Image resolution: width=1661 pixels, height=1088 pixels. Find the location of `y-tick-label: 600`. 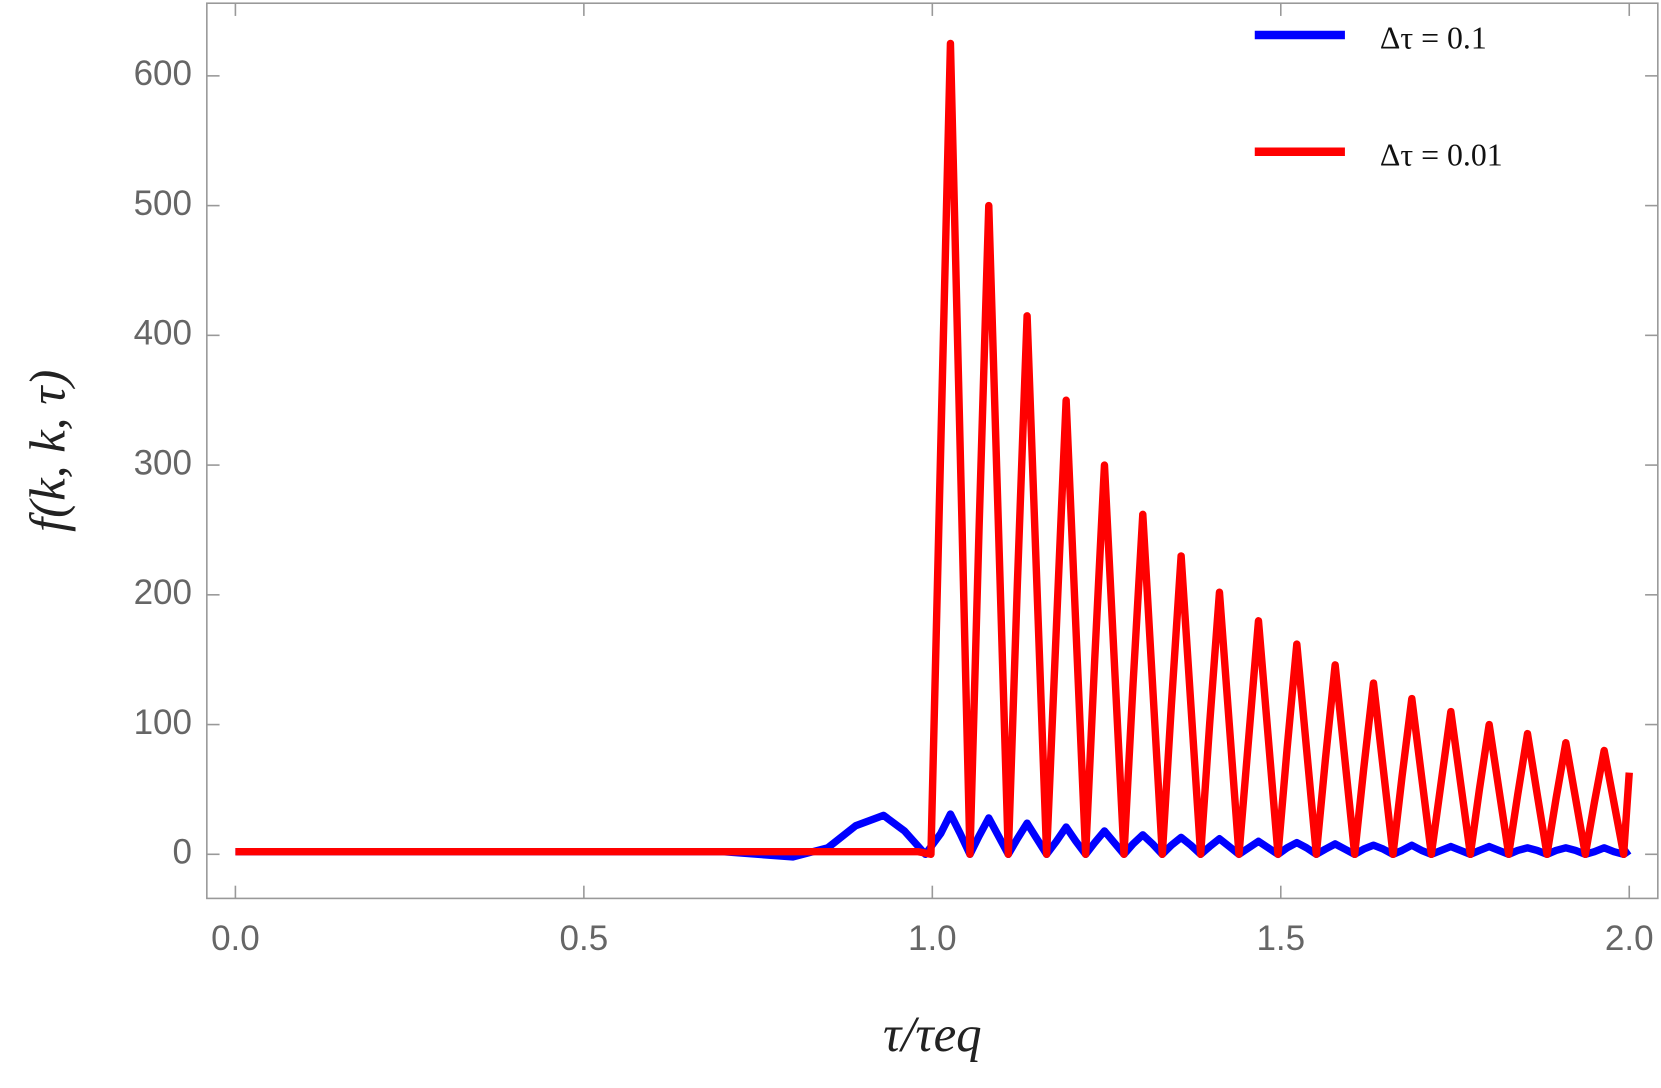

y-tick-label: 600 is located at coordinates (163, 73).